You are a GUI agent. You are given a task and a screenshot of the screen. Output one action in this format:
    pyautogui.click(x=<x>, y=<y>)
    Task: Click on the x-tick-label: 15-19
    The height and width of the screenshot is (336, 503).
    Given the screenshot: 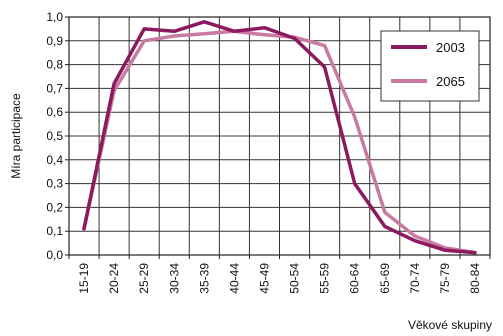 What is the action you would take?
    pyautogui.click(x=84, y=278)
    